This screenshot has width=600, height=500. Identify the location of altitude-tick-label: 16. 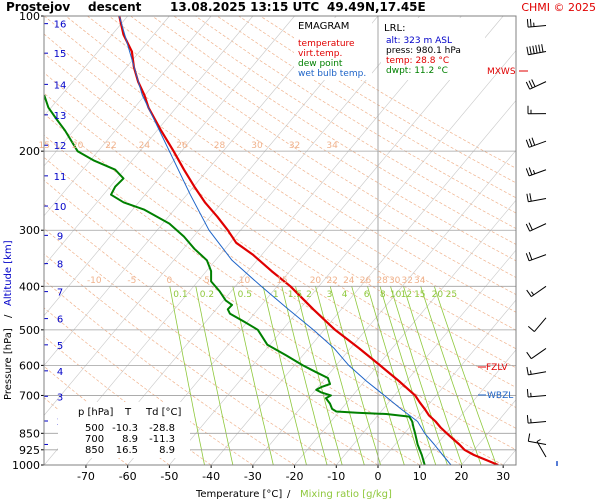
(60, 25).